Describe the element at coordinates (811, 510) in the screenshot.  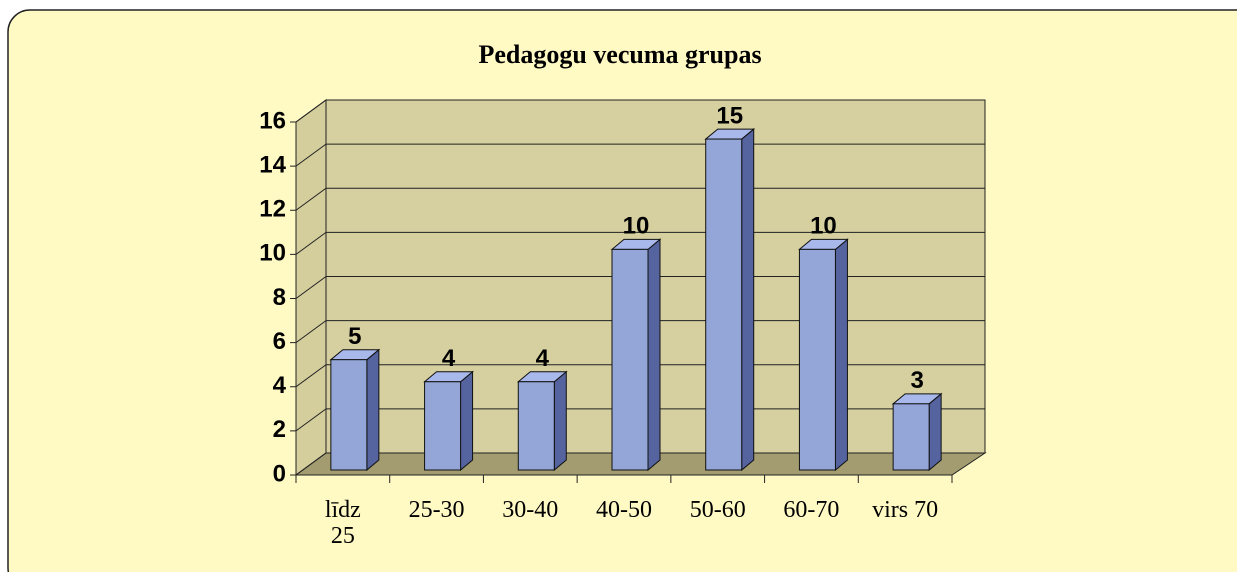
I see `x-tick-label: 60-70` at that location.